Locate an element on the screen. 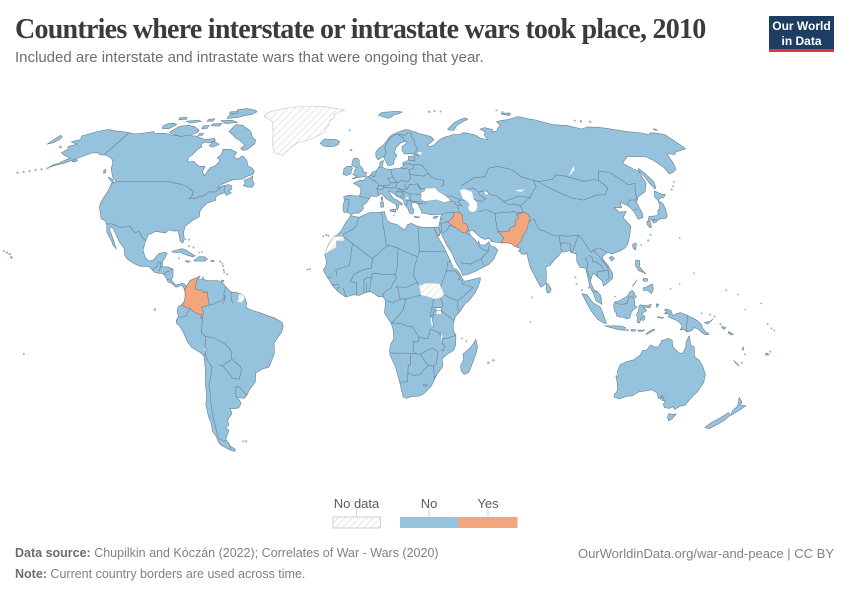 This screenshot has height=600, width=850. svg-text: Yes is located at coordinates (488, 503).